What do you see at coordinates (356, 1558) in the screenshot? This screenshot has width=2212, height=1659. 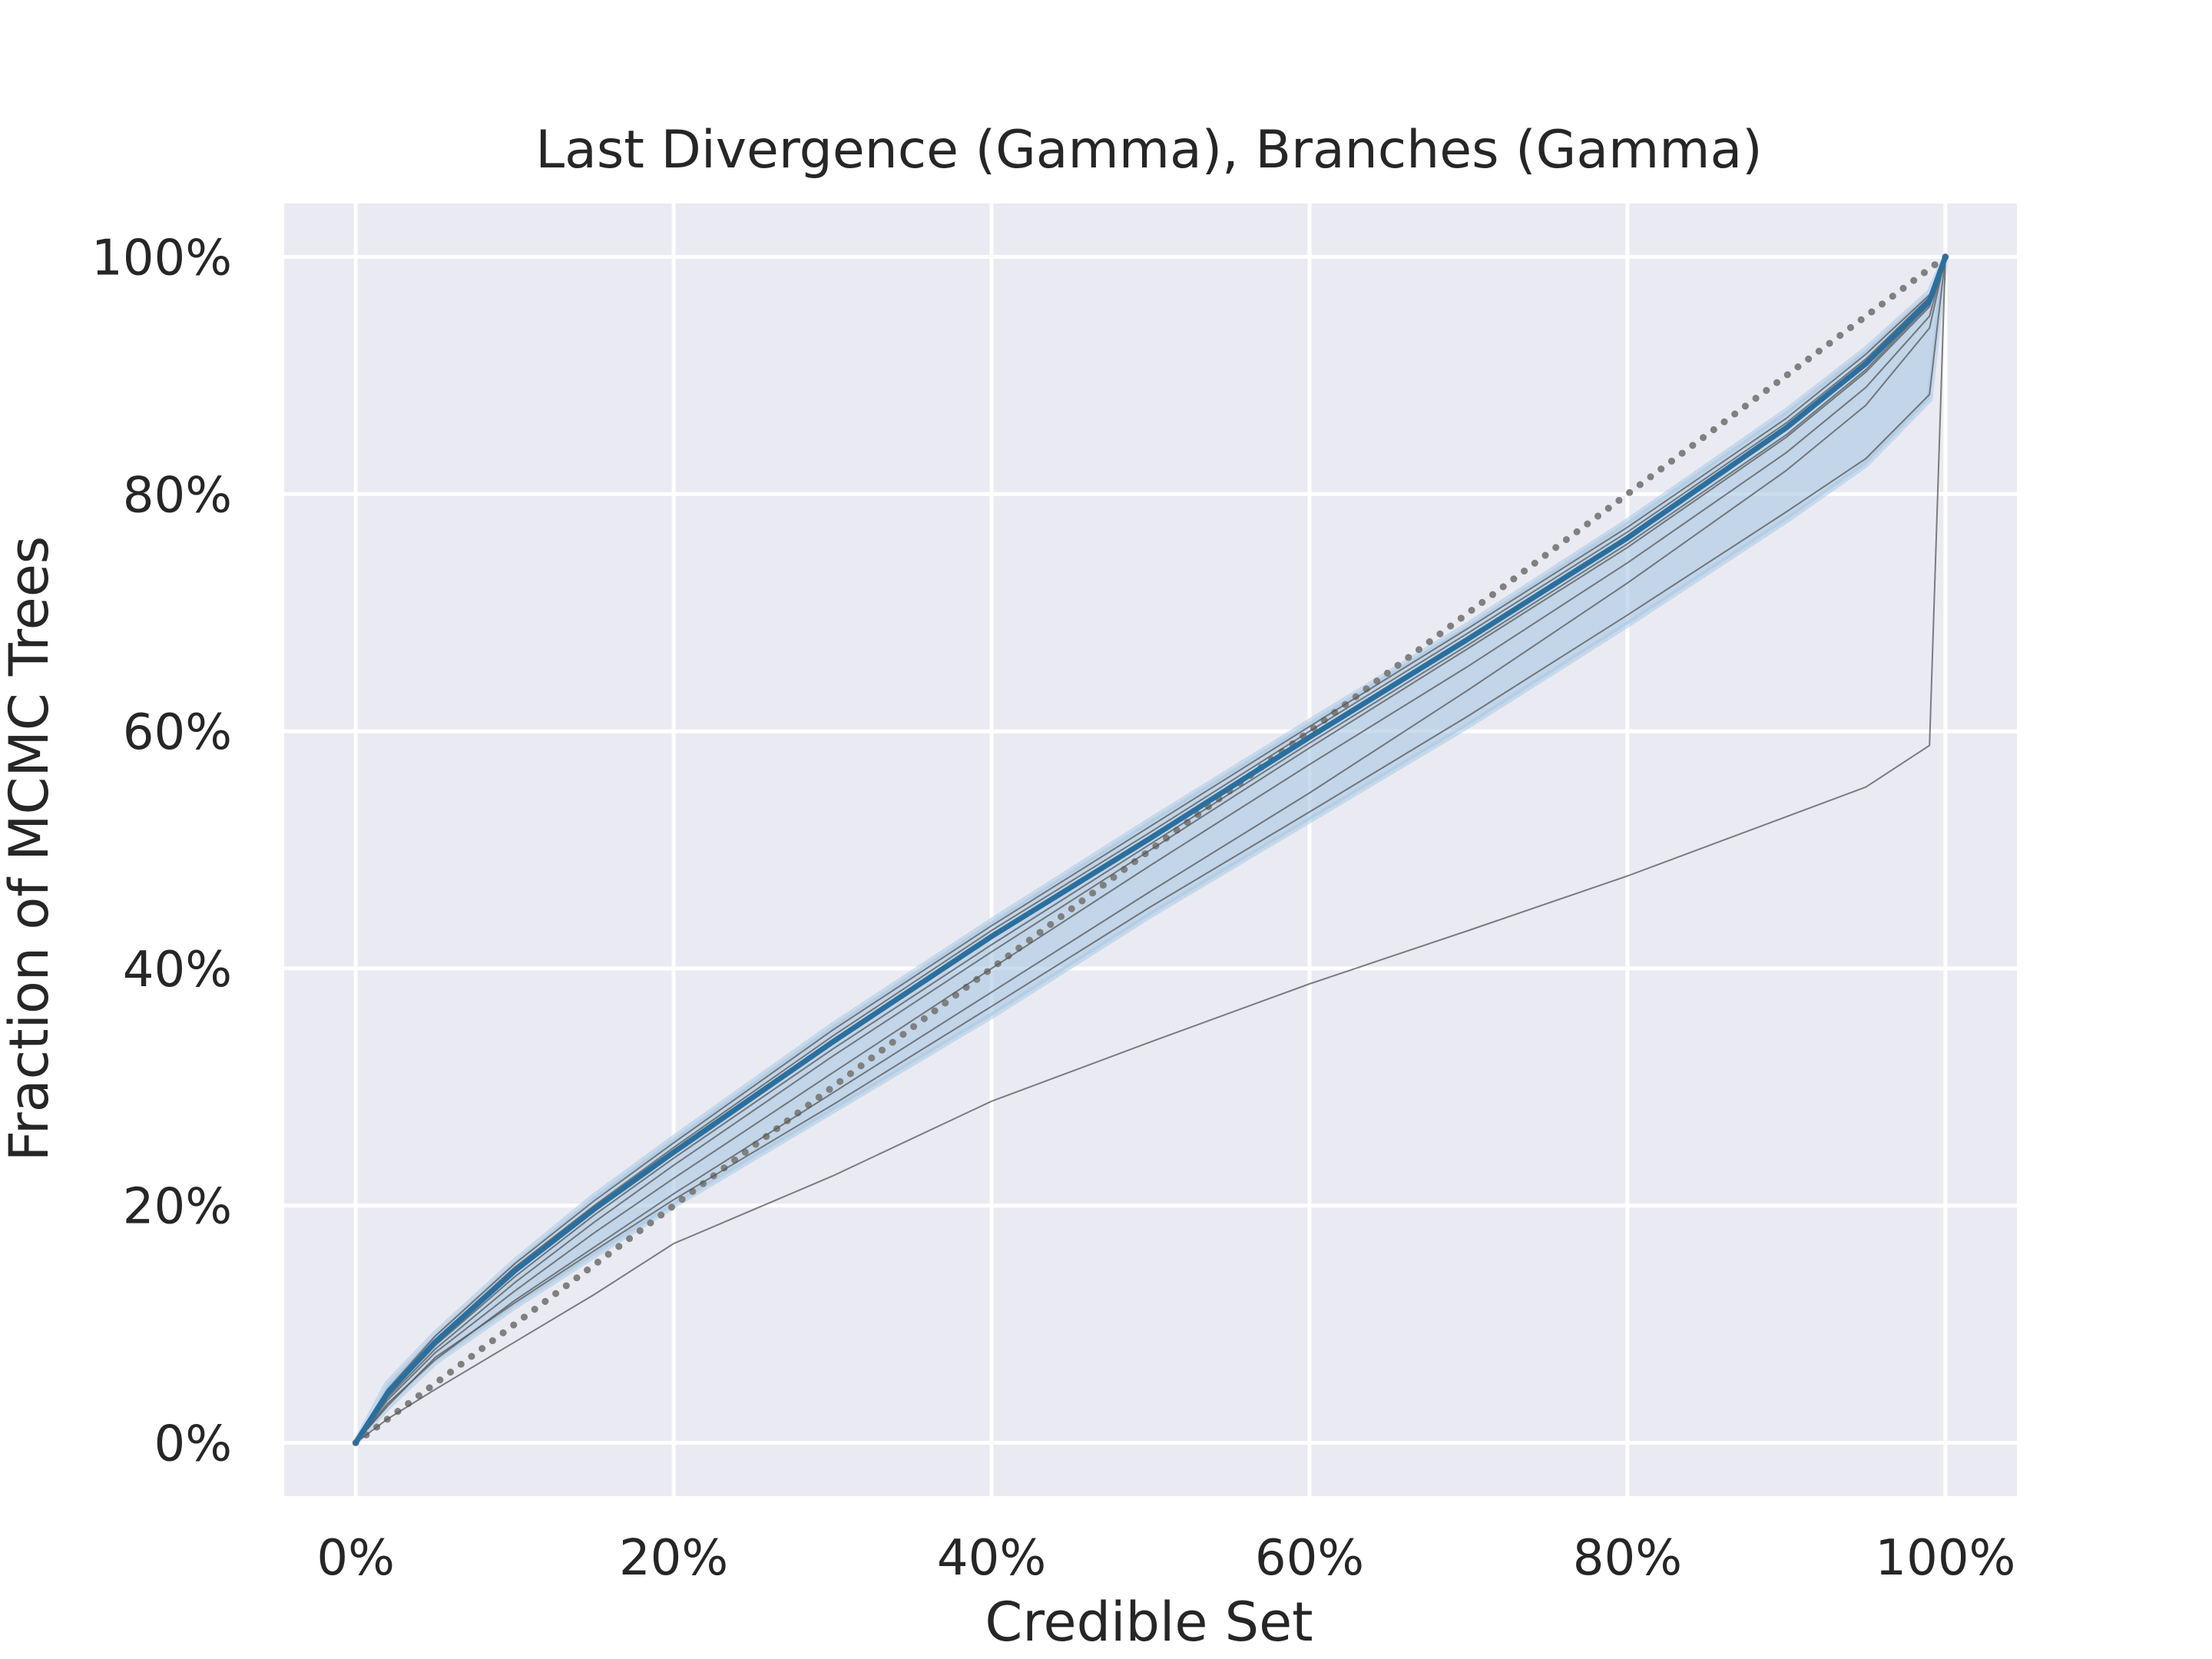 I see `x-tick-label: 0%` at bounding box center [356, 1558].